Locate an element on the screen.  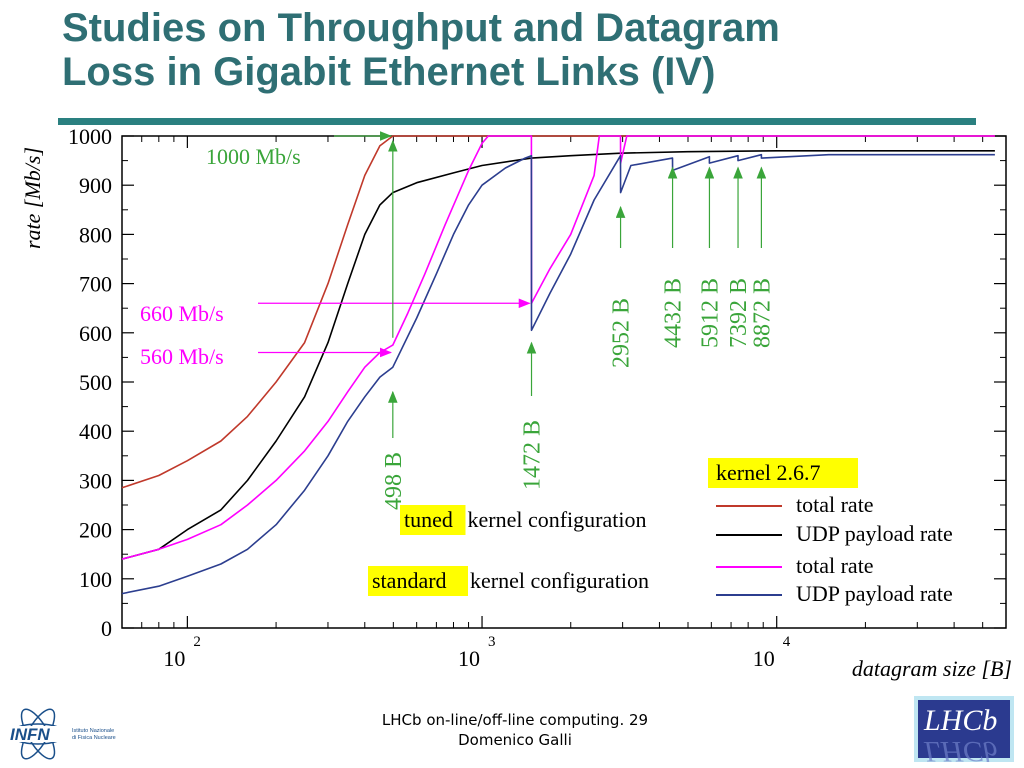
infn-logo-subtext: Istituto Nazionale di Fisica Nucleare is located at coordinates (94, 734).